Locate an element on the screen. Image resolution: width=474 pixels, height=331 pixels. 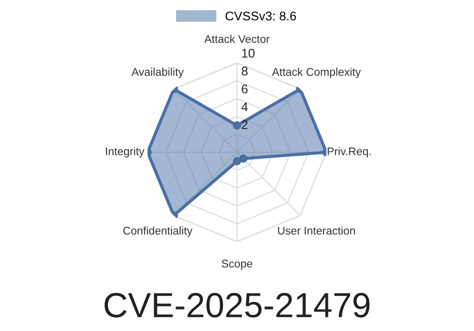
spoke-label: Attack Complexity is located at coordinates (316, 73).